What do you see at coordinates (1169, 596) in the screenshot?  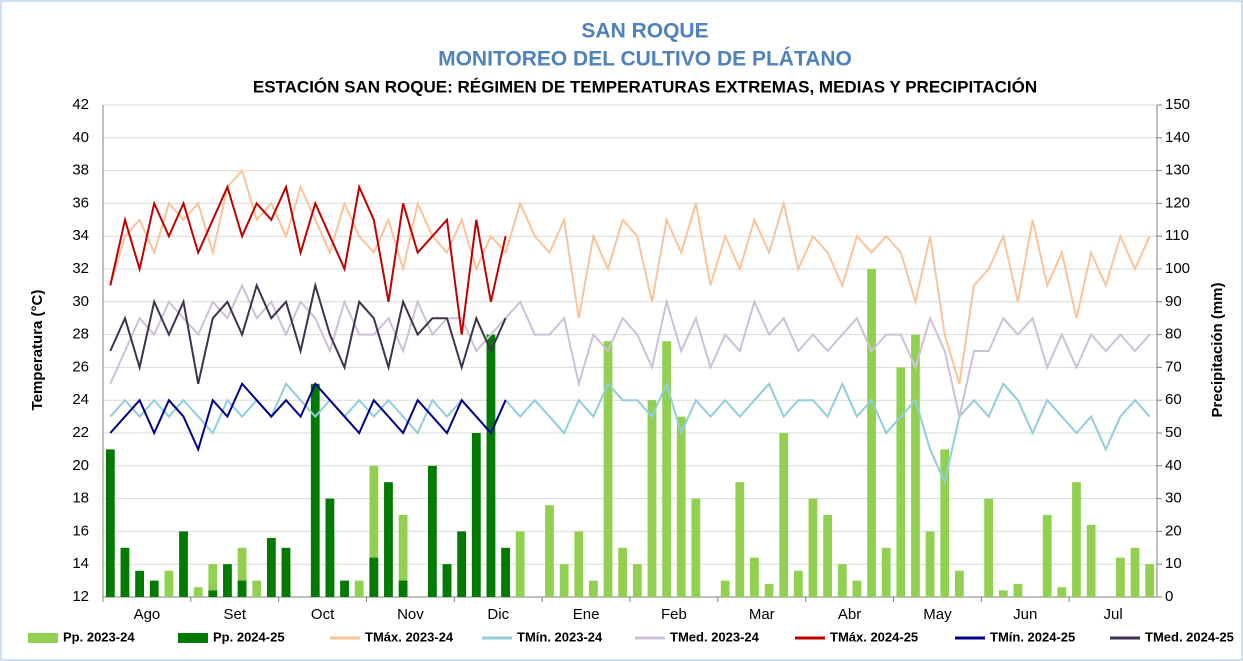 I see `y2-tick-label: 0` at bounding box center [1169, 596].